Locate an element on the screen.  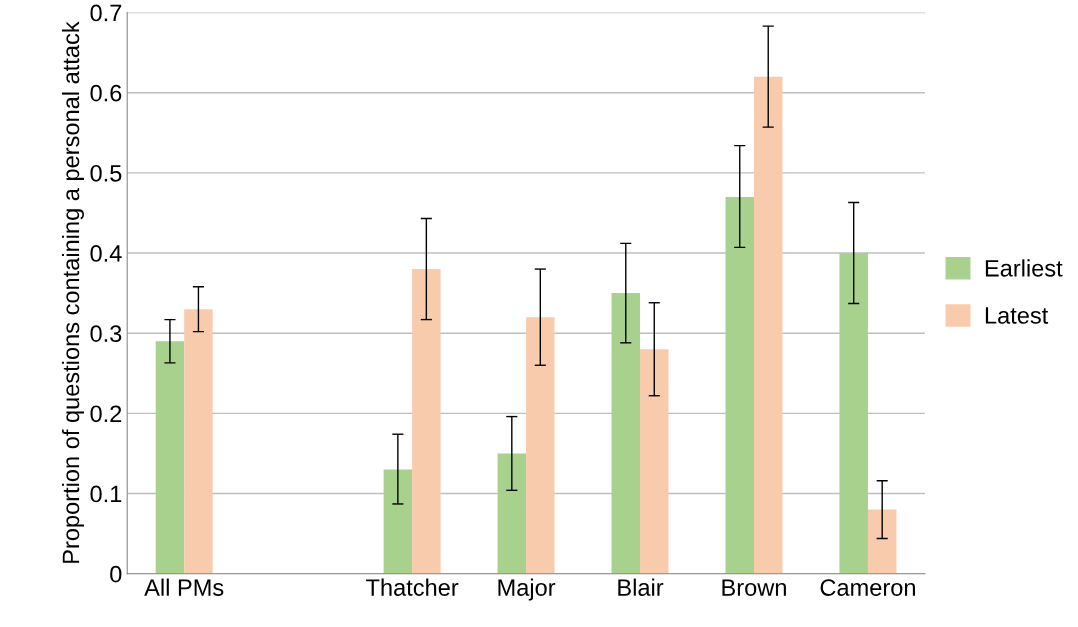
y-tick-label: 0.2 is located at coordinates (106, 414).